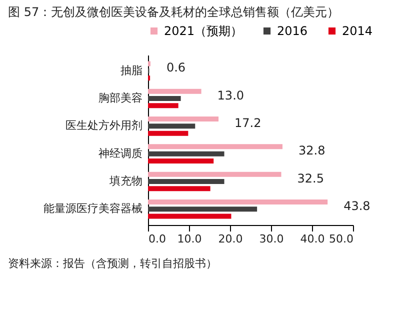 This screenshot has width=400, height=324. Describe the element at coordinates (312, 239) in the screenshot. I see `x-tick-label: 40.0` at that location.